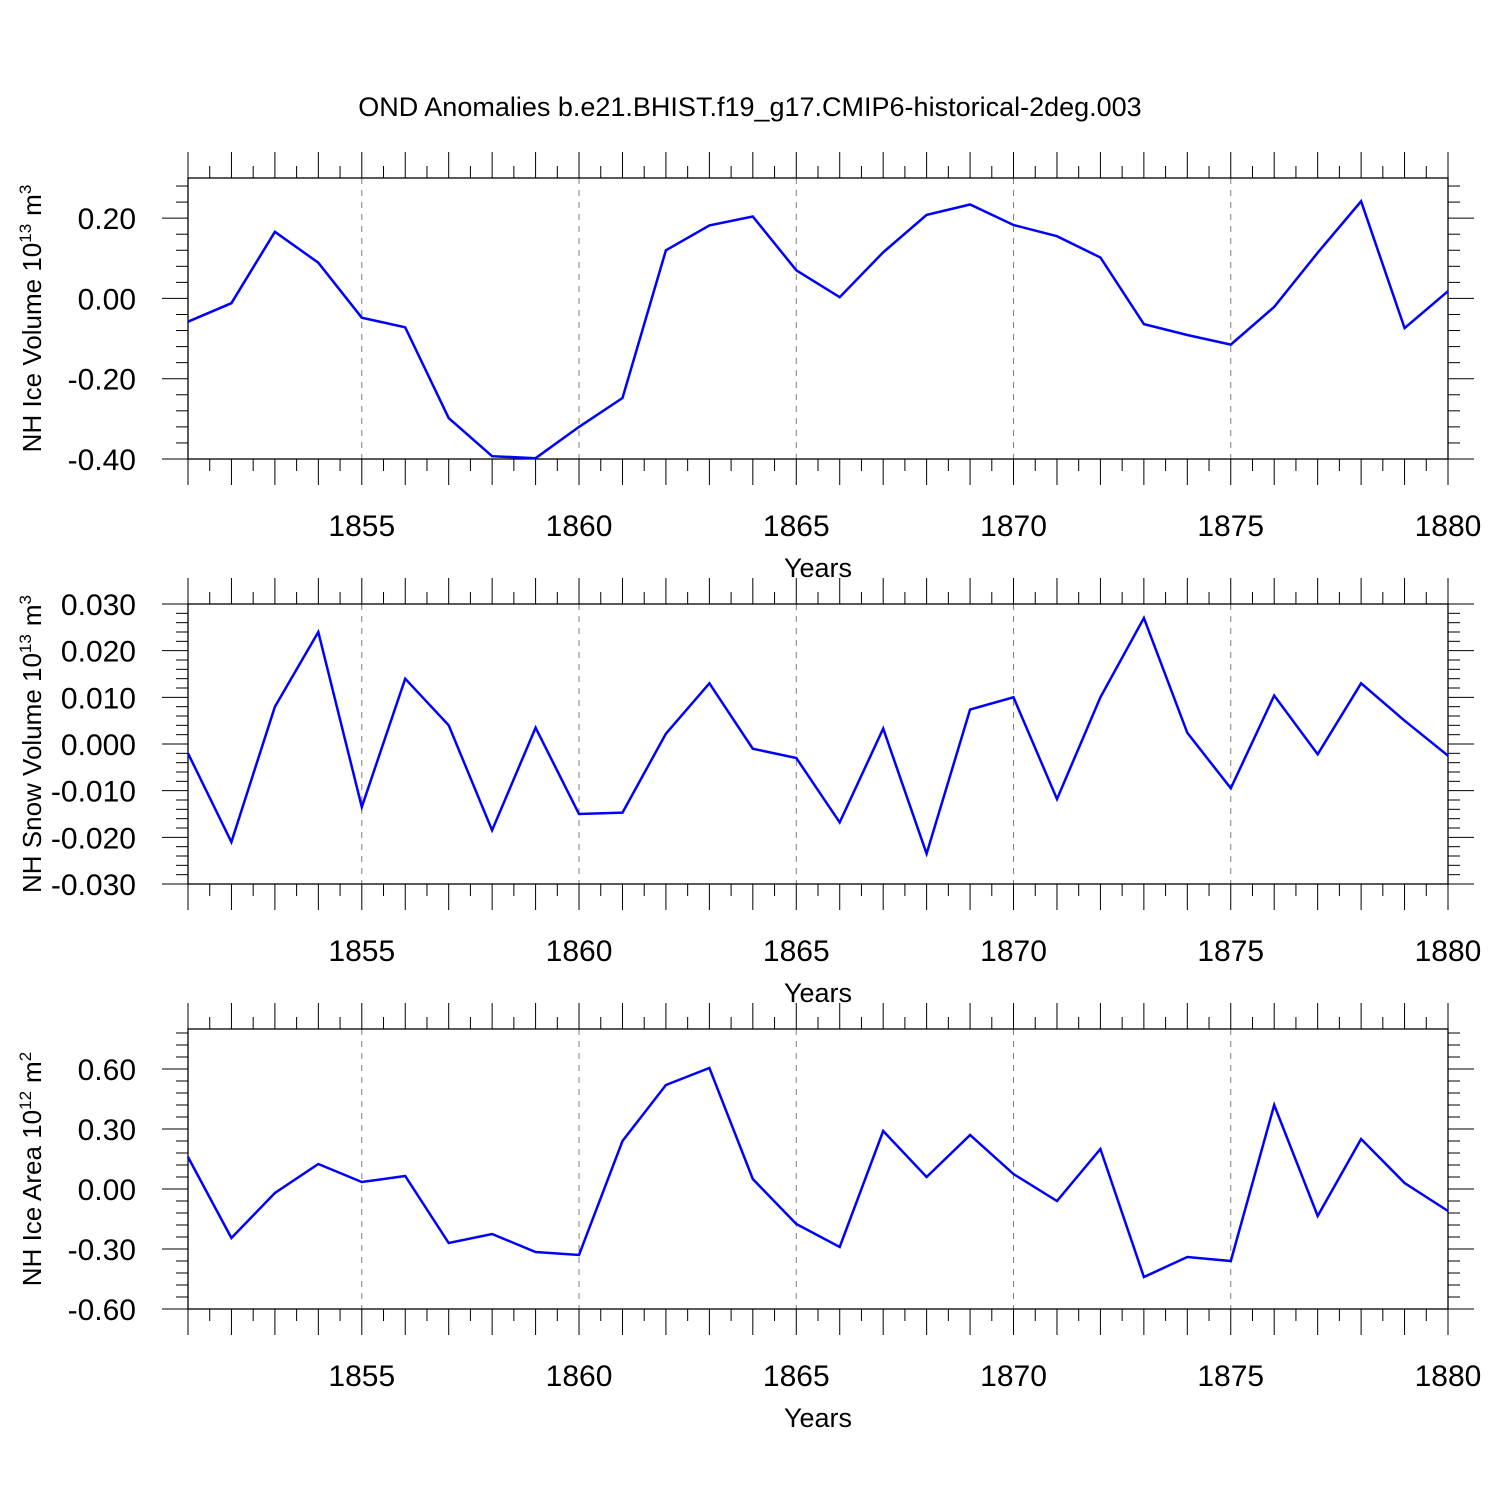  Describe the element at coordinates (102, 1250) in the screenshot. I see `y-tick-label: -0.30` at that location.